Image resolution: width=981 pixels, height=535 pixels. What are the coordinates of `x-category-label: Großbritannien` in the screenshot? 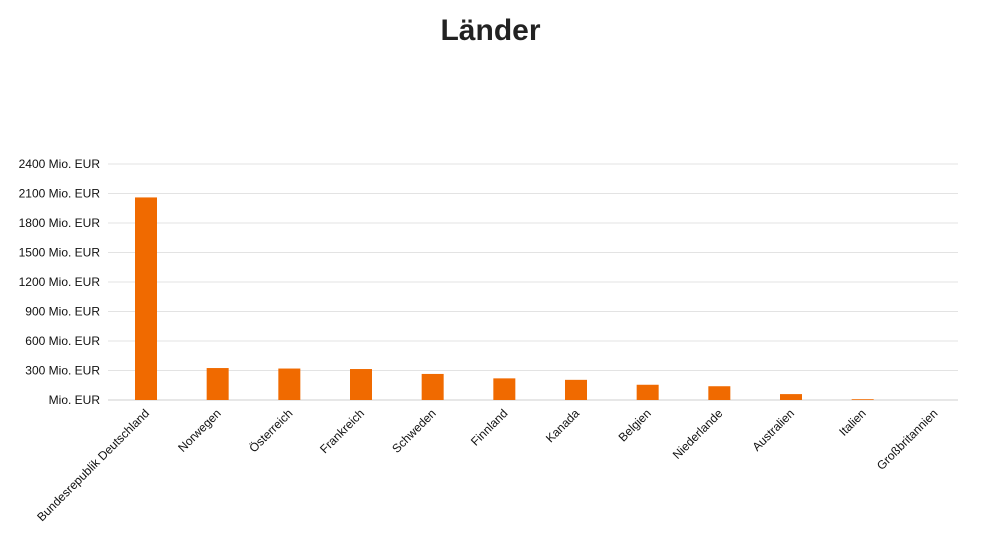 It's located at (907, 439).